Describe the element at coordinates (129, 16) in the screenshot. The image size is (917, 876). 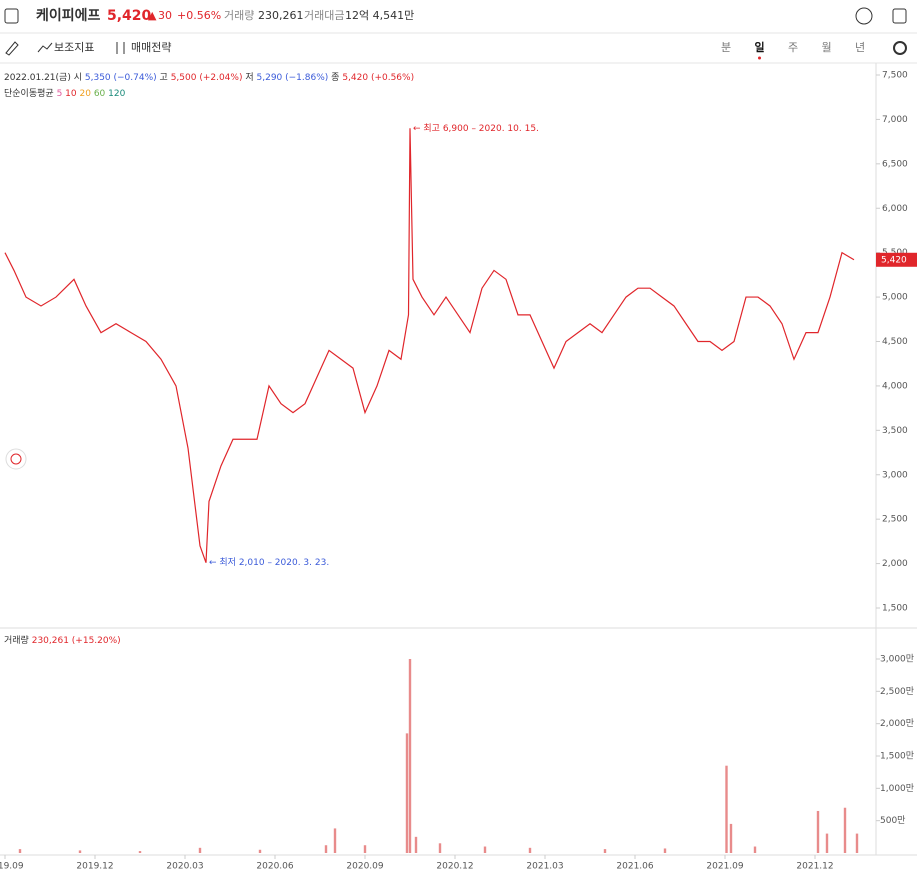
I see `price: 5,420` at that location.